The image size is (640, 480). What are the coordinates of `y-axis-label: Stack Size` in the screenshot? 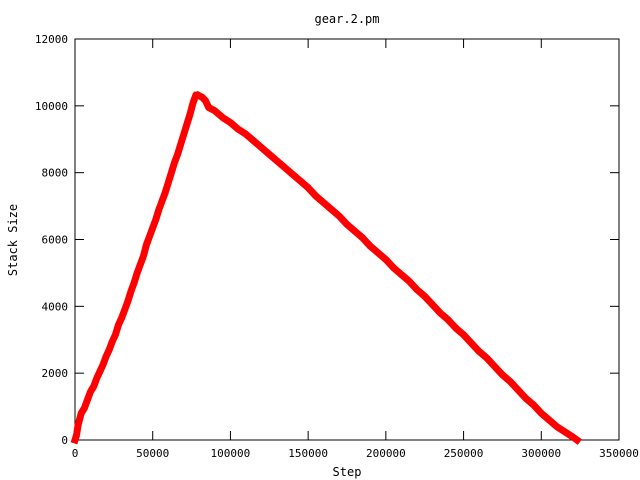 It's located at (13, 240).